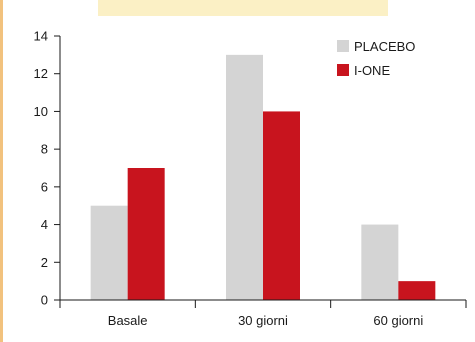 The image size is (475, 342). What do you see at coordinates (44, 262) in the screenshot?
I see `y-tick-label: 2` at bounding box center [44, 262].